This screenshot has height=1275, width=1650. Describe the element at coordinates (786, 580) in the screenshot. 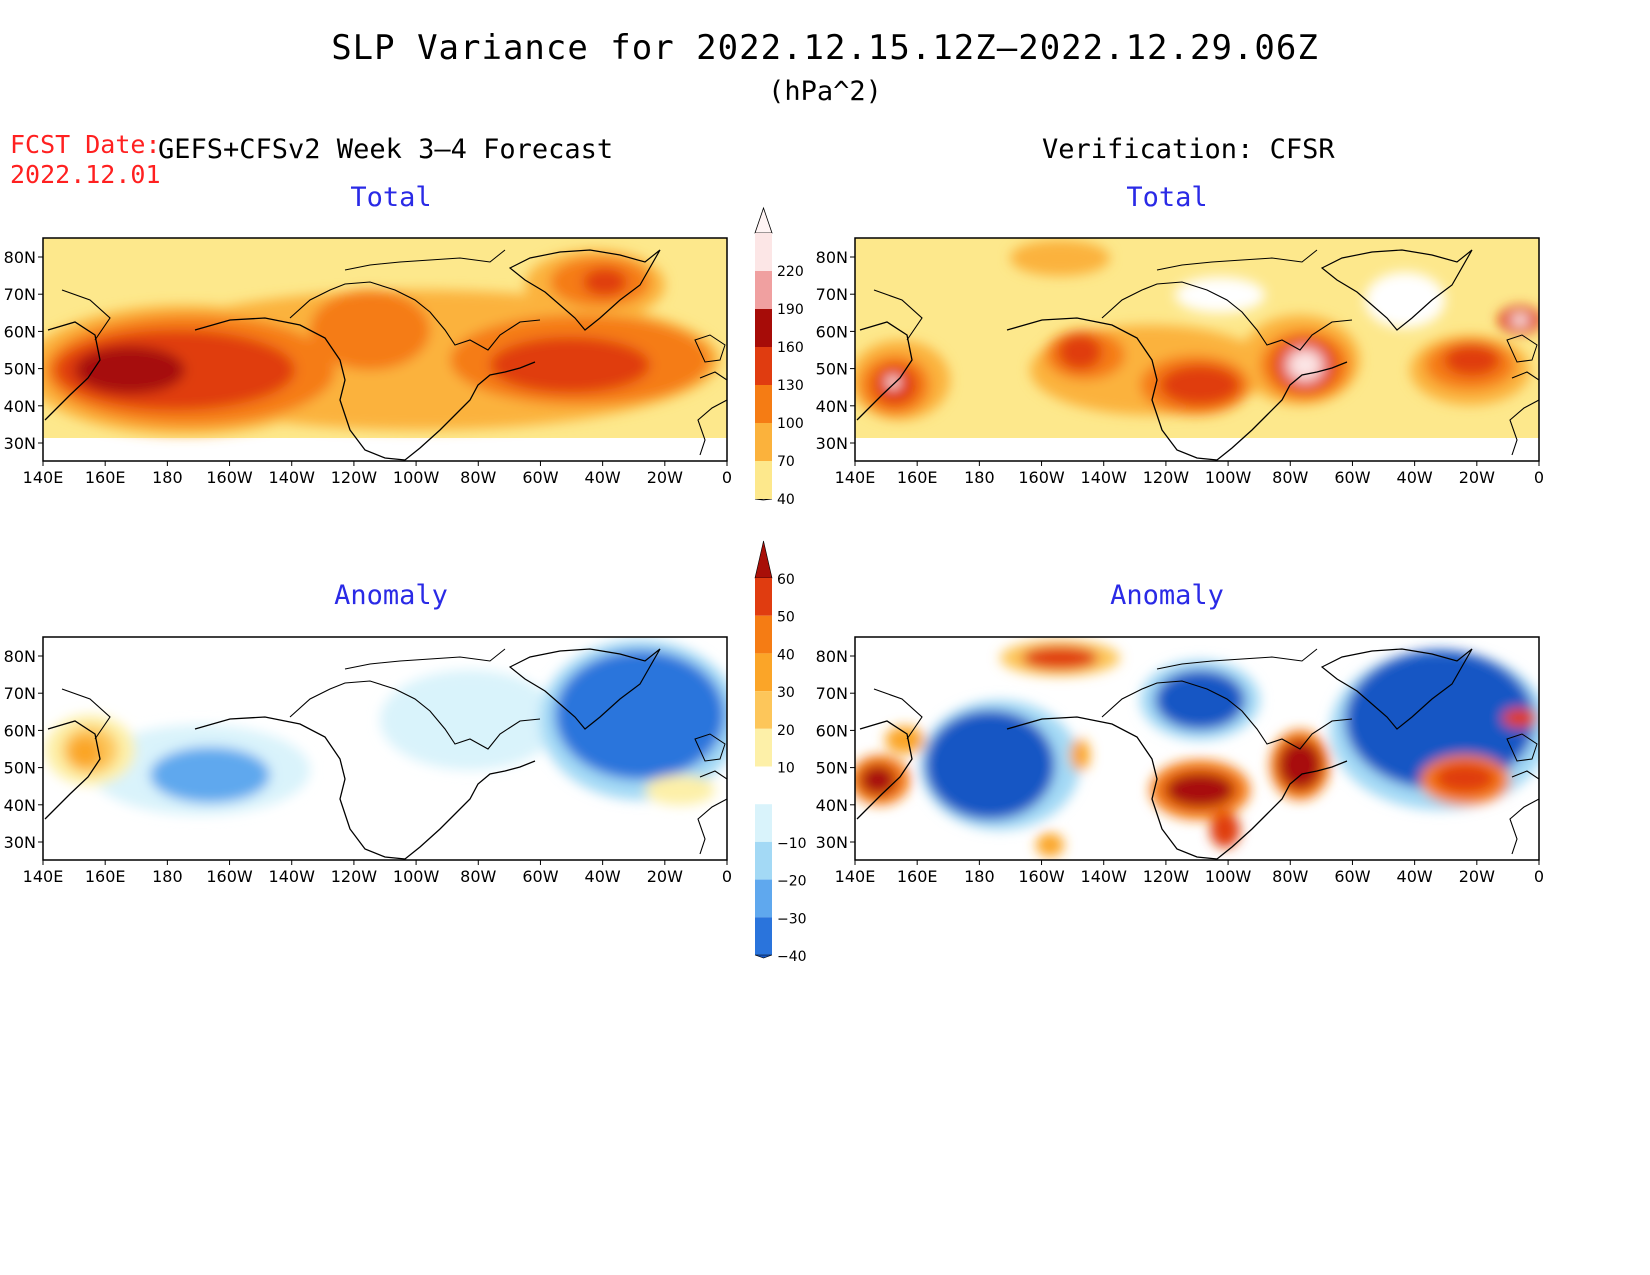

I see `colorbar-anomaly-label: 60` at that location.